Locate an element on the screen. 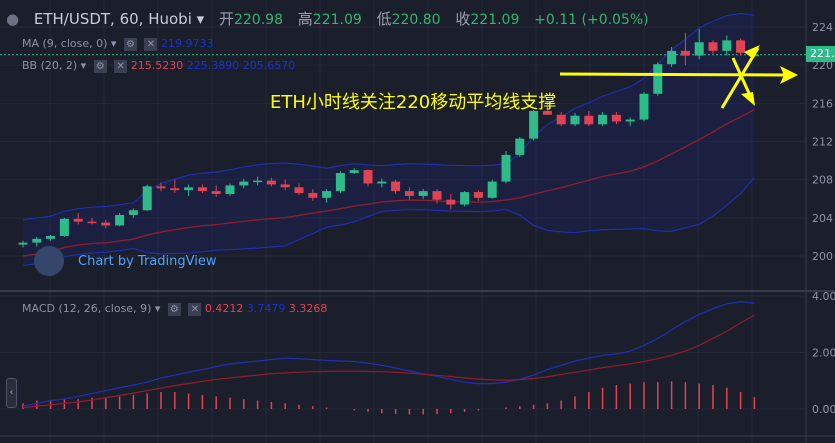 This screenshot has height=443, width=835. scroll-left-icon: ‹ is located at coordinates (11, 393).